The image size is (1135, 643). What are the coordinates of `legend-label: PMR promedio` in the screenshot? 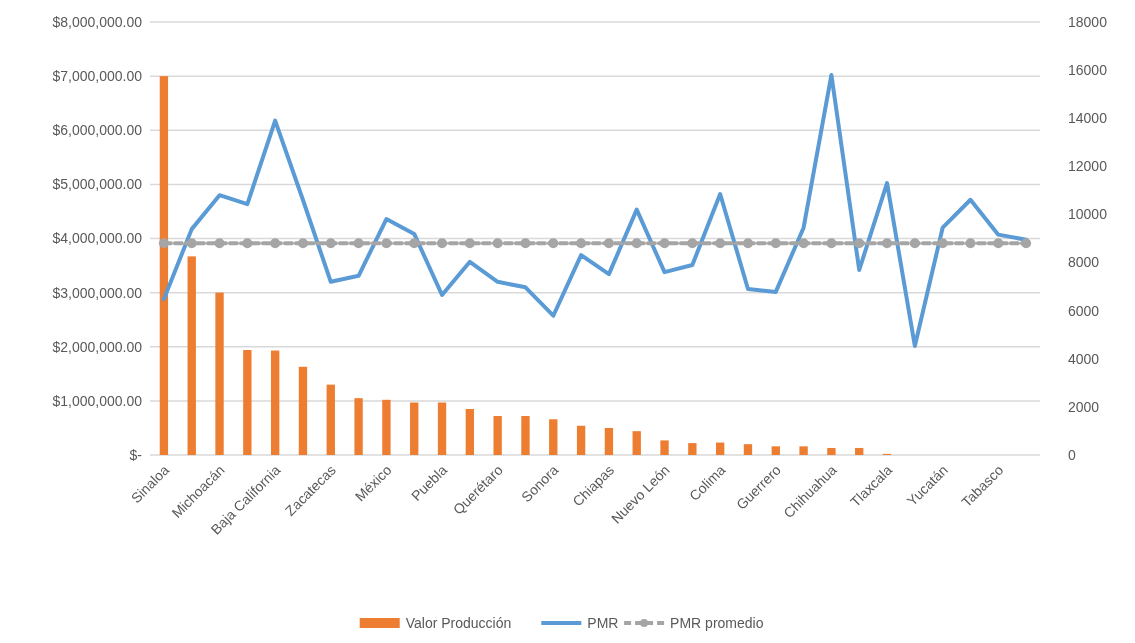 It's located at (717, 622).